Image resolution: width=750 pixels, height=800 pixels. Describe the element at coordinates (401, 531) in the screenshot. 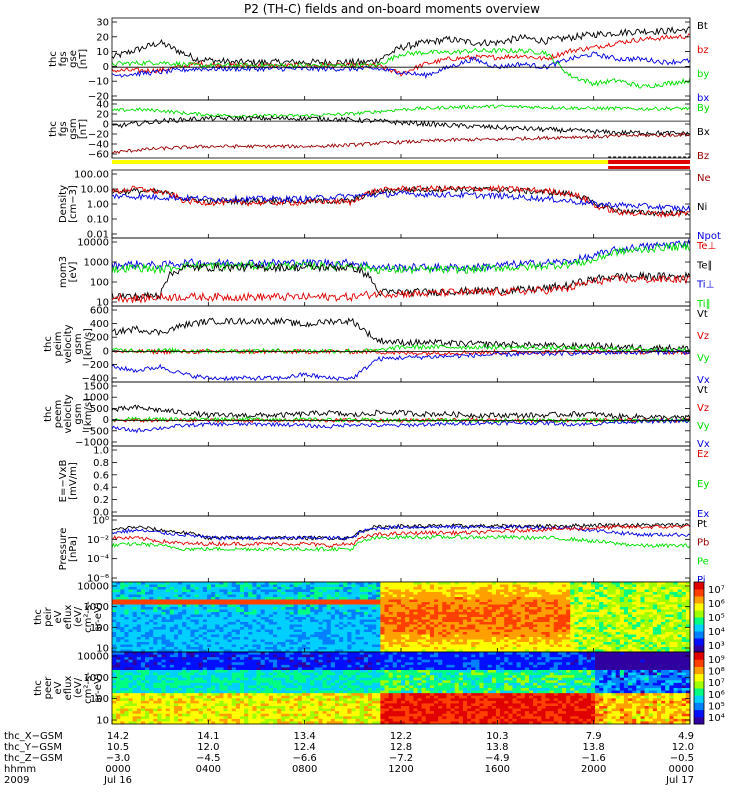

I see `series-Pt` at that location.